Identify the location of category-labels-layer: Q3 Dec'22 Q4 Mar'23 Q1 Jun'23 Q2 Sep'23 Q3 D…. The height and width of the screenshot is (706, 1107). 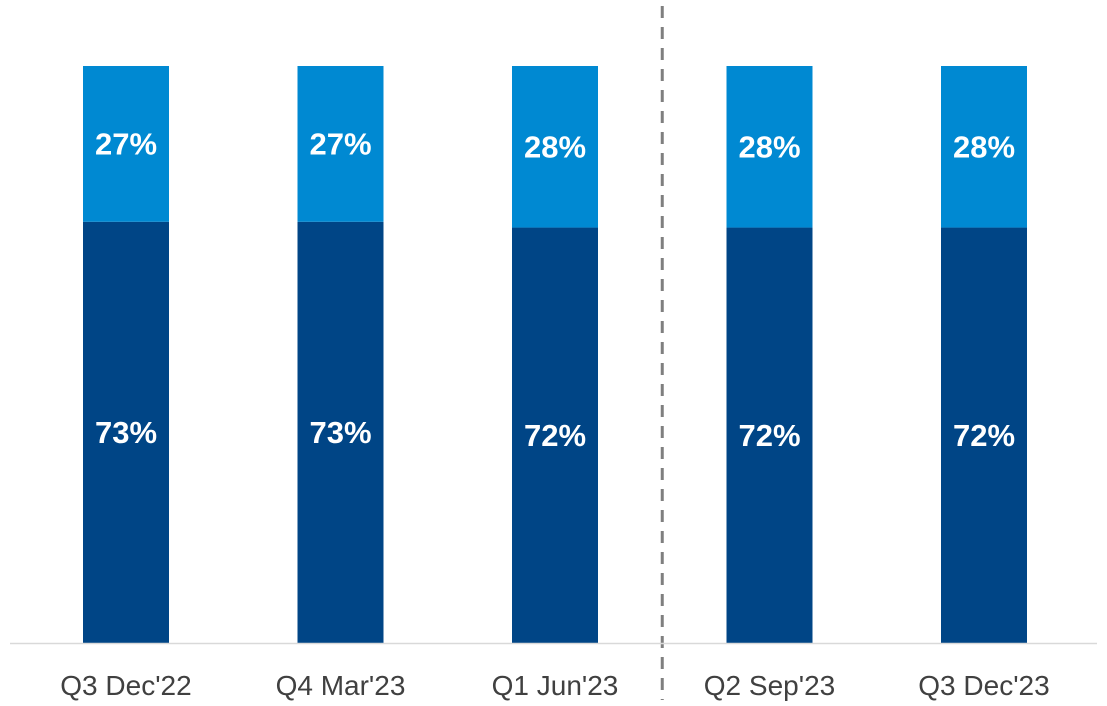
(554, 685).